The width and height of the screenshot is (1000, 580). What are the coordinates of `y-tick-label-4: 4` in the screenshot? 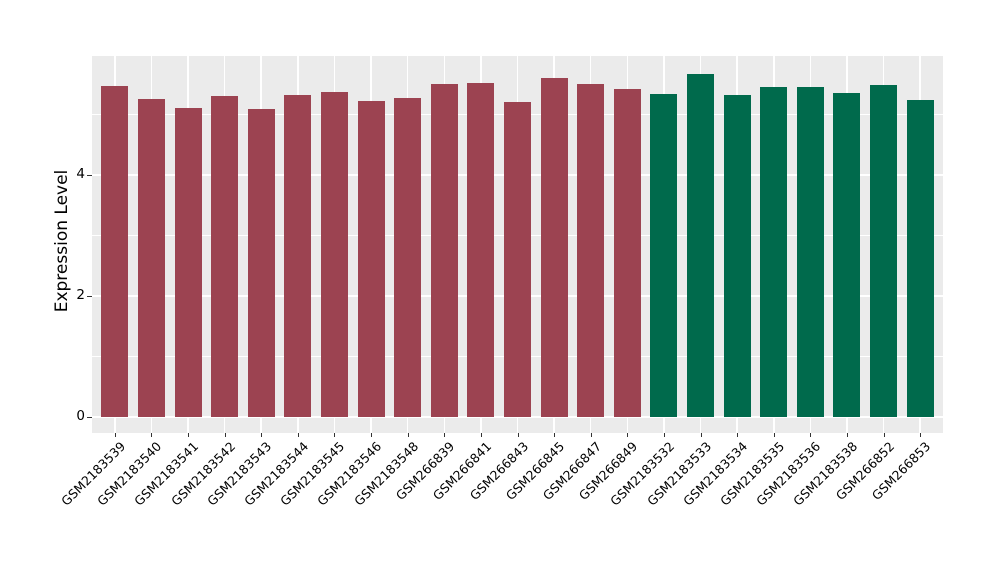 It's located at (80, 173).